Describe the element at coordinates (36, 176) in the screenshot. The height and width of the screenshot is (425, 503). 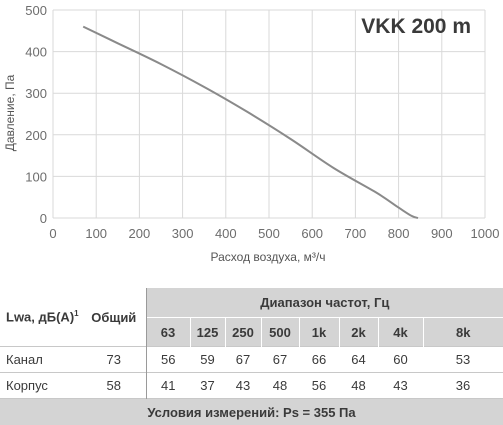
I see `y-tick-label: 100` at that location.